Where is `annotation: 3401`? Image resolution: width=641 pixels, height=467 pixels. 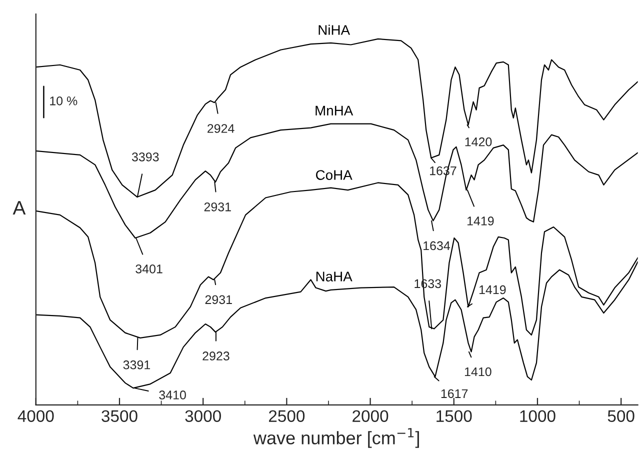
annotation: 3401 is located at coordinates (149, 269).